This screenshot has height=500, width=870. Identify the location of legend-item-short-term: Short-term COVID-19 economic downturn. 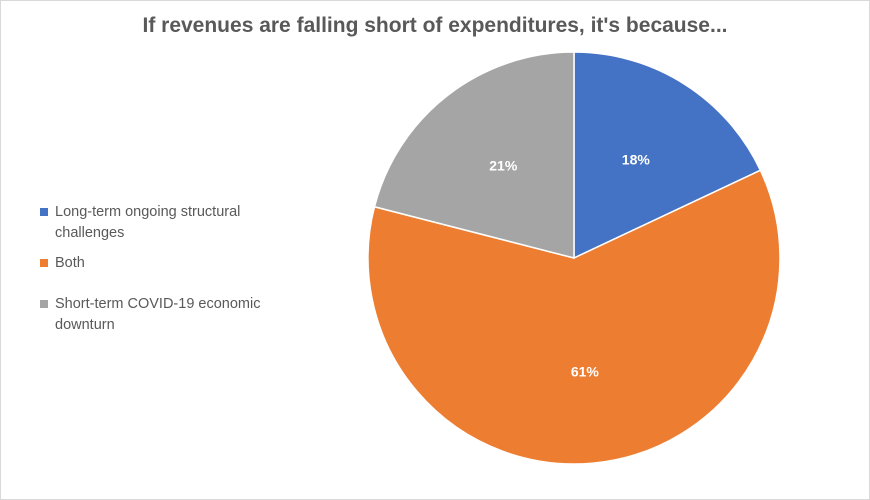
(175, 315).